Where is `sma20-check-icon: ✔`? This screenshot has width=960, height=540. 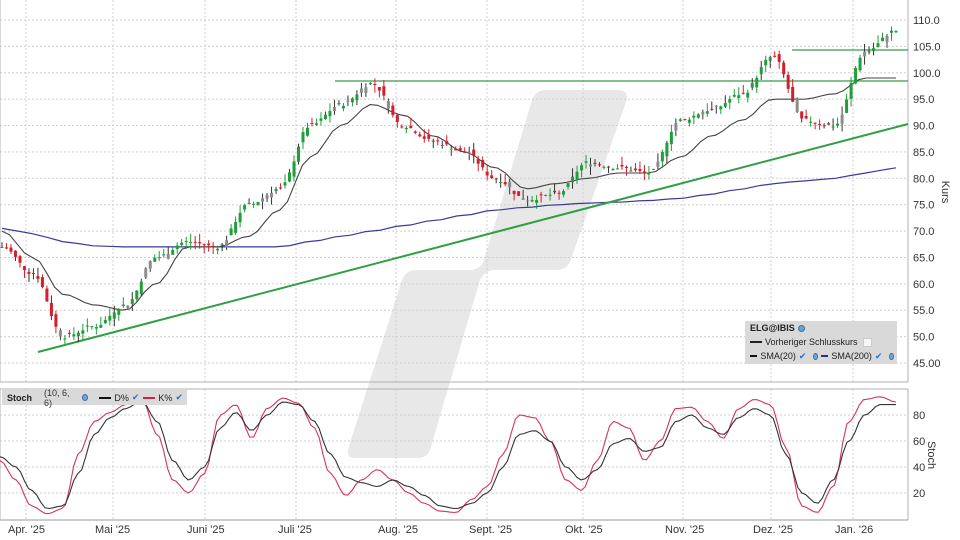 sma20-check-icon: ✔ is located at coordinates (802, 356).